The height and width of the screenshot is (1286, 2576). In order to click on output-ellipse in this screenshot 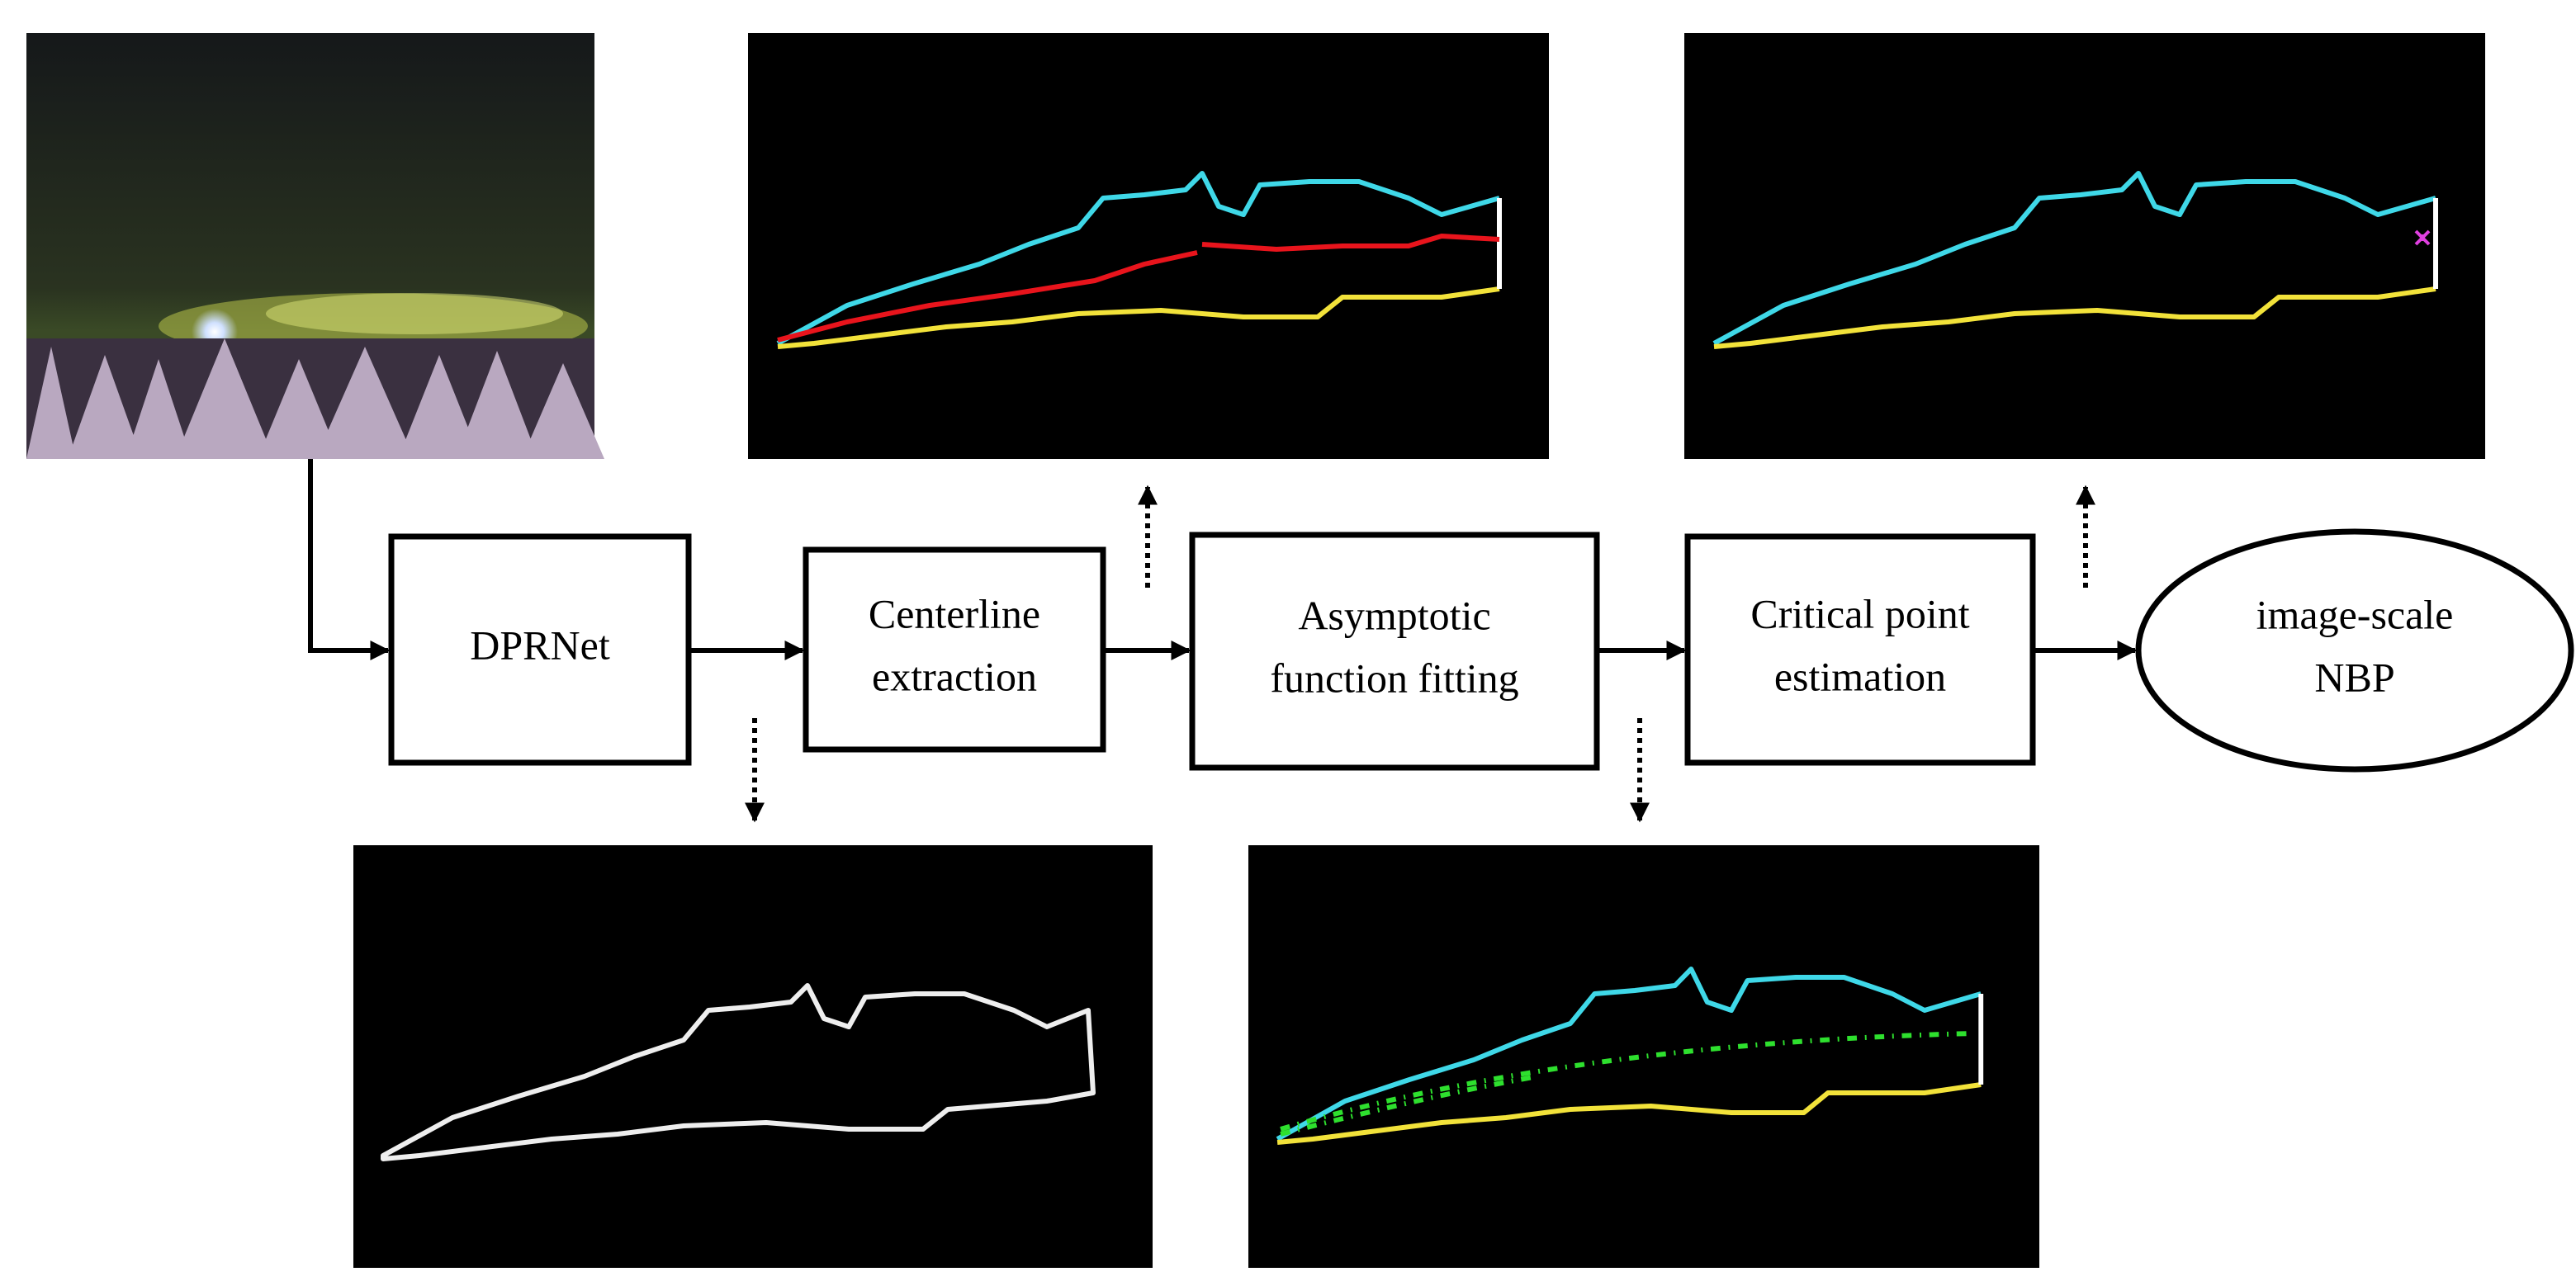, I will do `click(2354, 650)`.